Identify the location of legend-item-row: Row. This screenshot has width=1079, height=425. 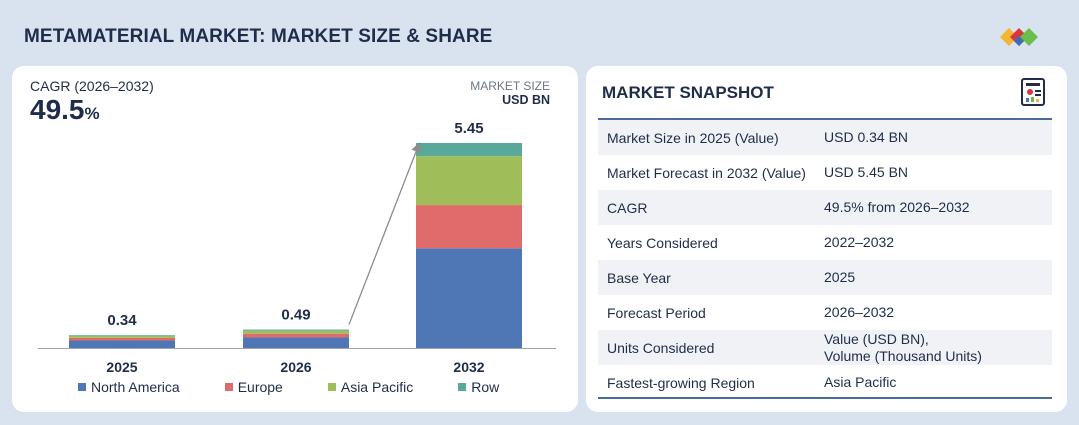
(478, 387).